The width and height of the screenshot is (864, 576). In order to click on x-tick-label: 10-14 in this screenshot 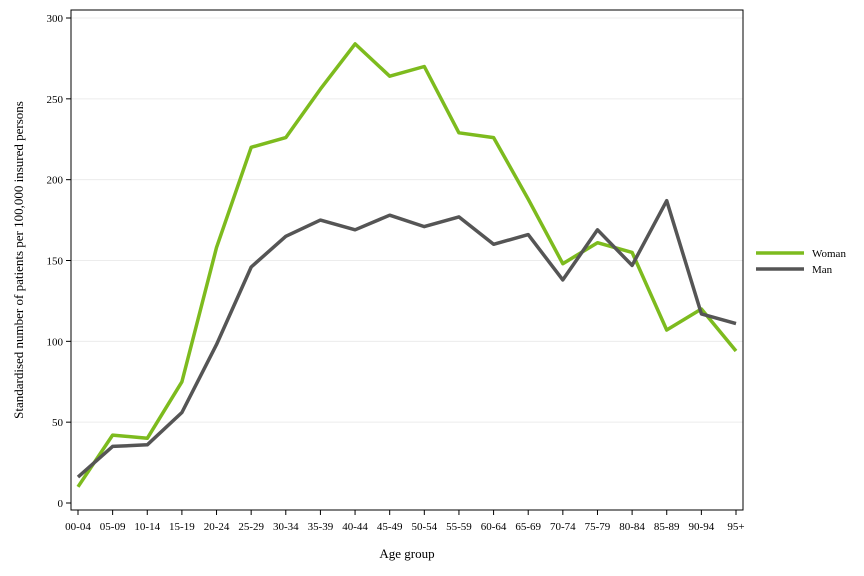, I will do `click(147, 527)`.